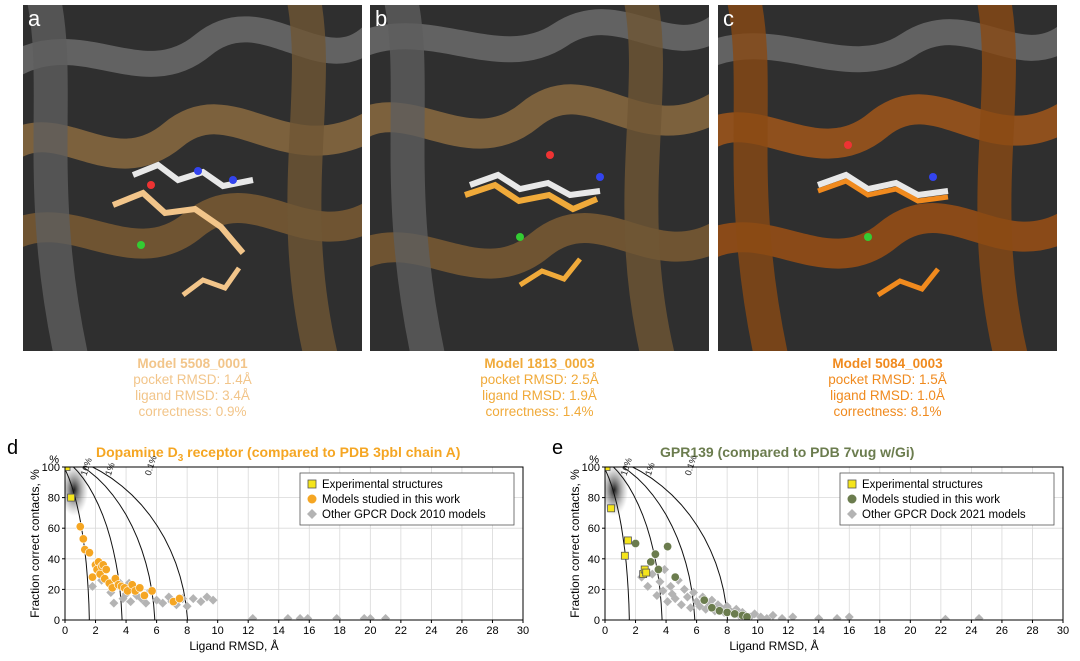 The height and width of the screenshot is (661, 1080). I want to click on x-tick-label: 2, so click(635, 631).